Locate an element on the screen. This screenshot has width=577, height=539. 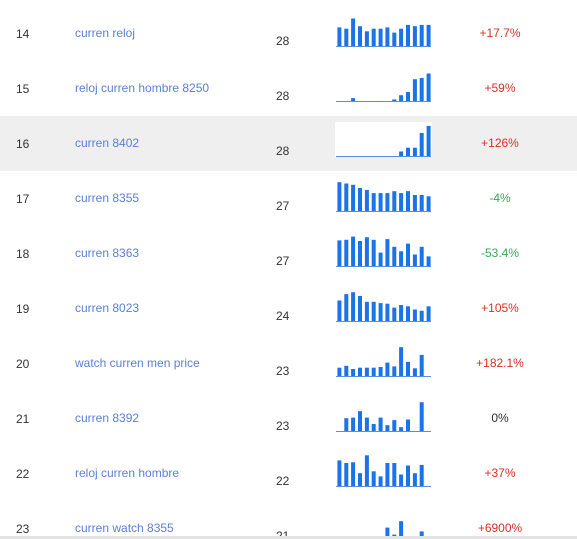
table-row: 23 curren watch 8355 21 +6900% is located at coordinates (288, 520).